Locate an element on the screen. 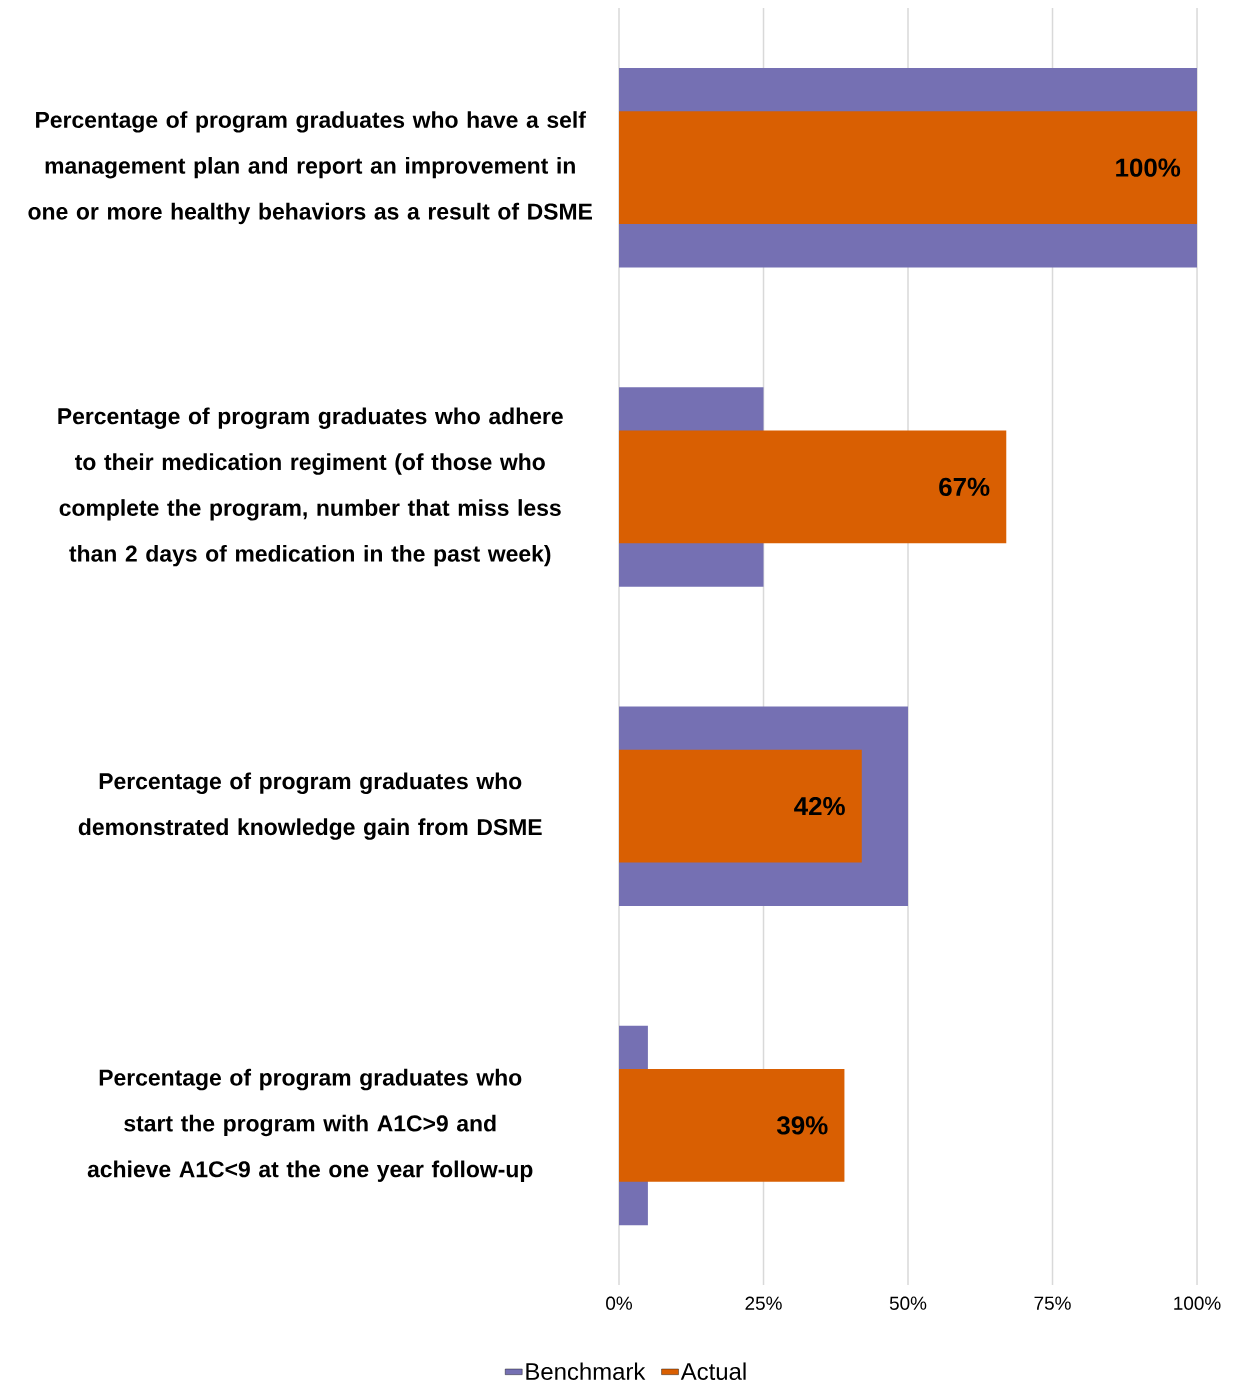 Image resolution: width=1236 pixels, height=1385 pixels. legend-label: Benchmark is located at coordinates (586, 1371).